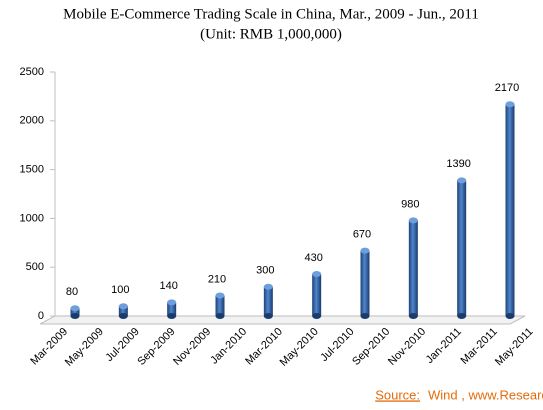 The height and width of the screenshot is (410, 543). I want to click on source-label: Source:, so click(397, 394).